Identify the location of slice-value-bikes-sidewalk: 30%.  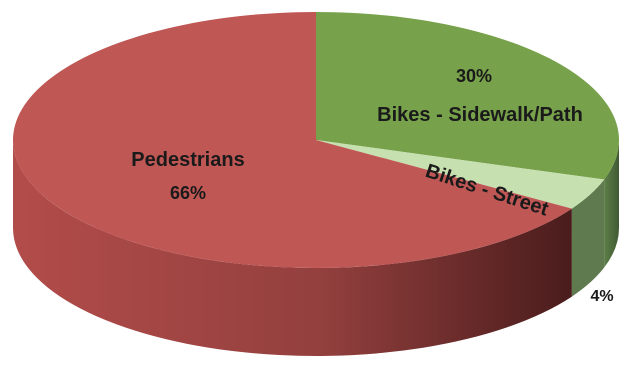
(474, 76).